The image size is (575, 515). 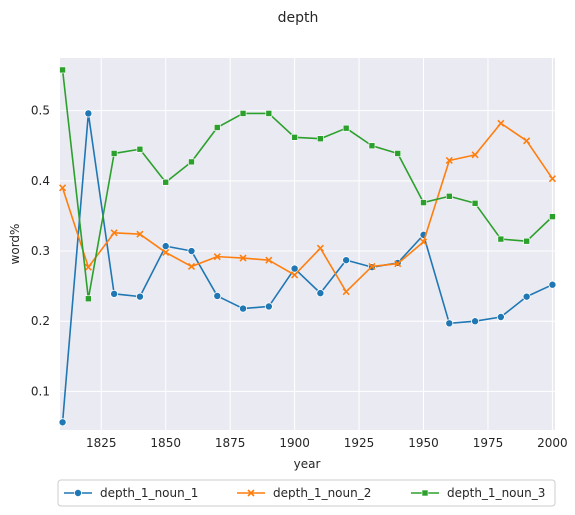 I want to click on y-tick-label: 0.2, so click(x=40, y=321).